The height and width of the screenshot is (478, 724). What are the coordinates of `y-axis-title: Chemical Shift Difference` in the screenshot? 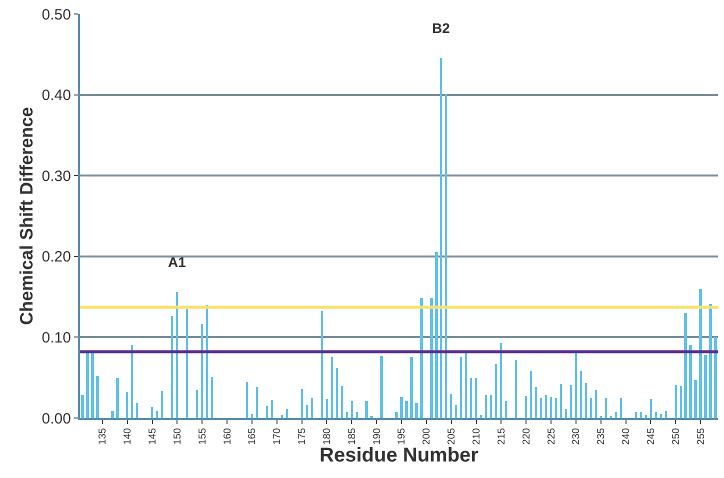 It's located at (26, 216).